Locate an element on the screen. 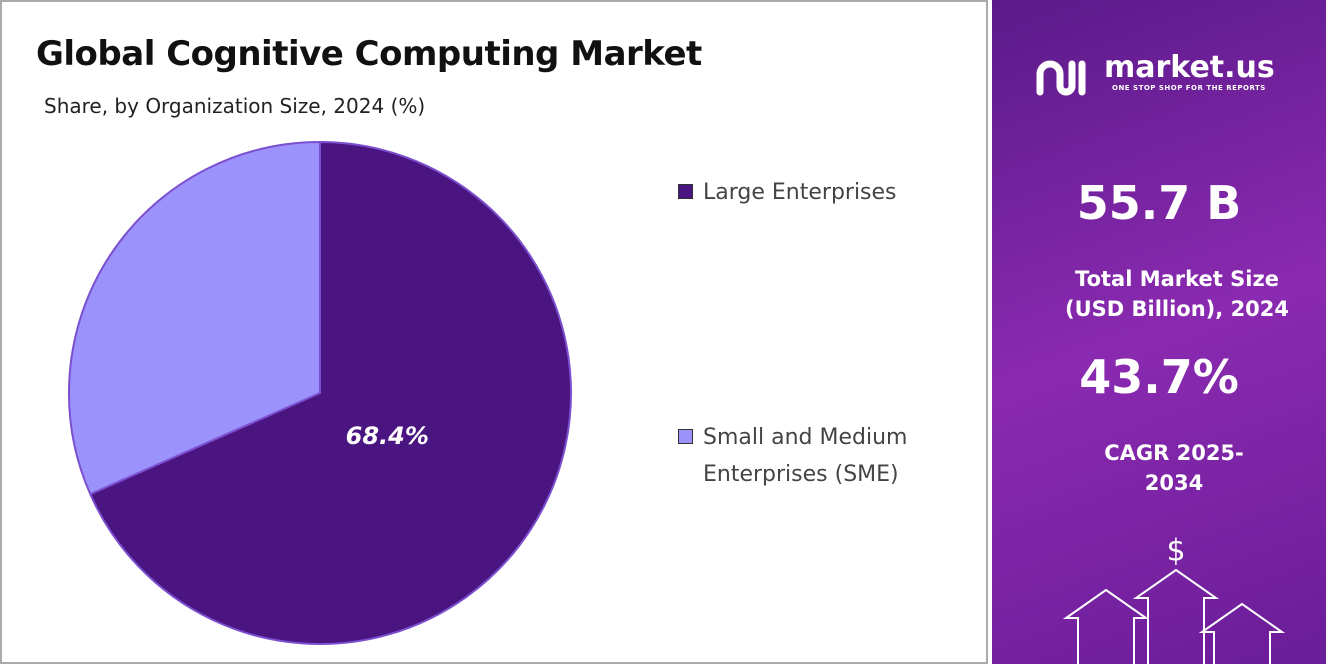 The height and width of the screenshot is (668, 1326). market-size: 55.7 B is located at coordinates (1159, 203).